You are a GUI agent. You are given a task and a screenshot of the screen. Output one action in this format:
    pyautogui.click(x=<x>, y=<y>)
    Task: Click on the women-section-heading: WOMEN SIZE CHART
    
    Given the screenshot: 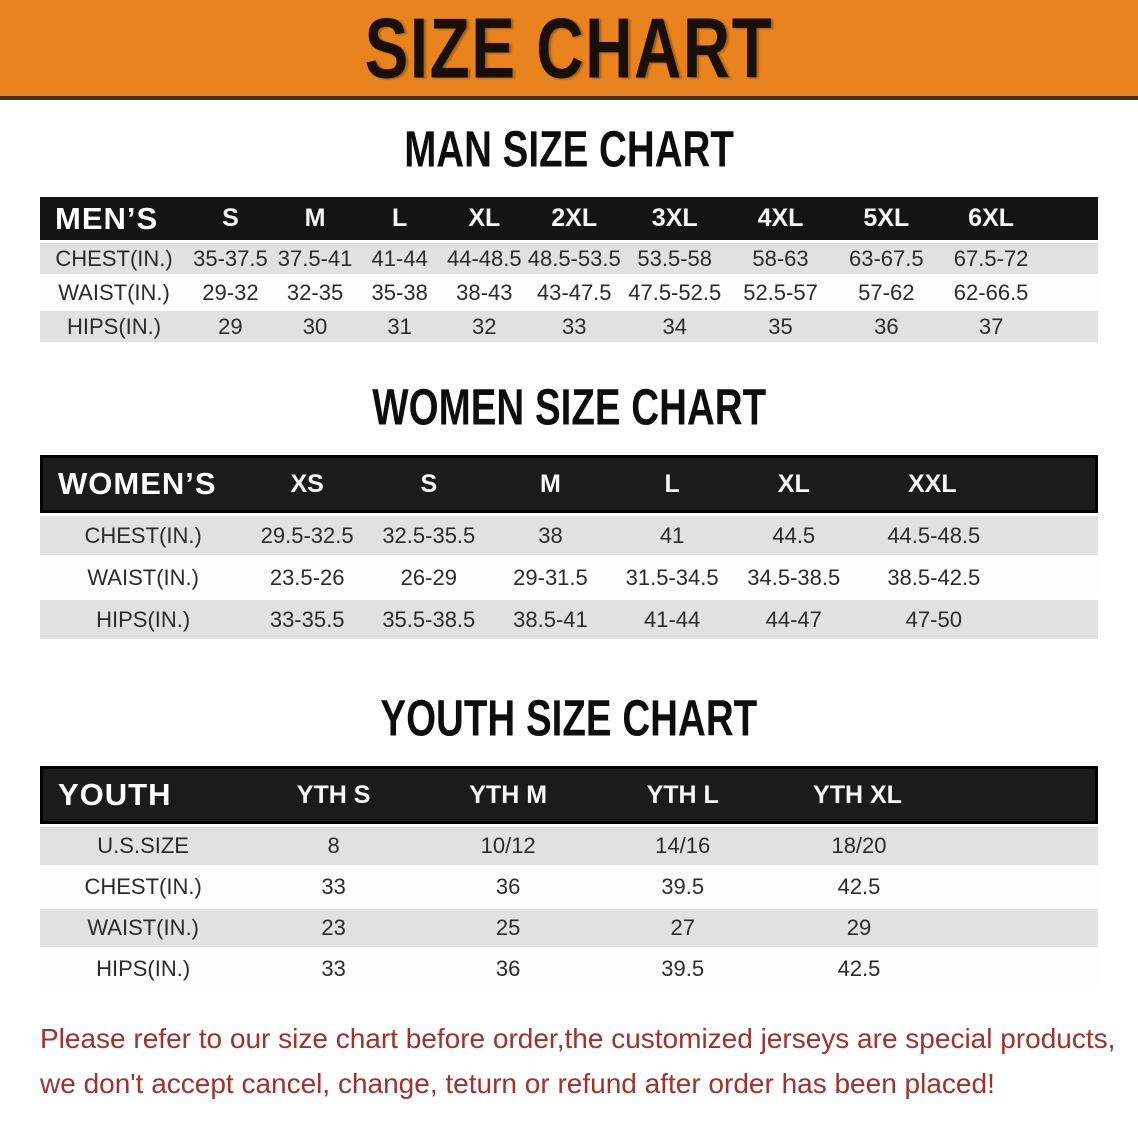 What is the action you would take?
    pyautogui.click(x=569, y=406)
    